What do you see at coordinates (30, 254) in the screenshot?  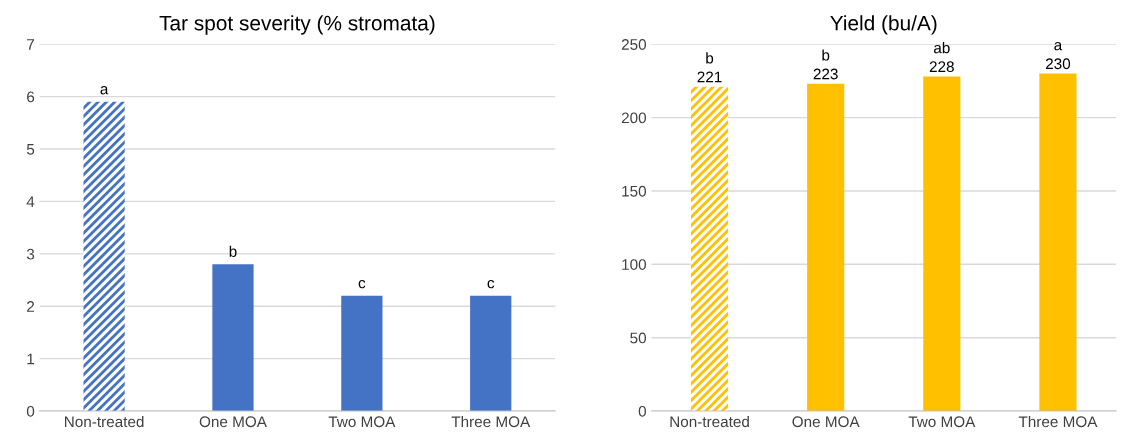 I see `y-tick-label: 3` at bounding box center [30, 254].